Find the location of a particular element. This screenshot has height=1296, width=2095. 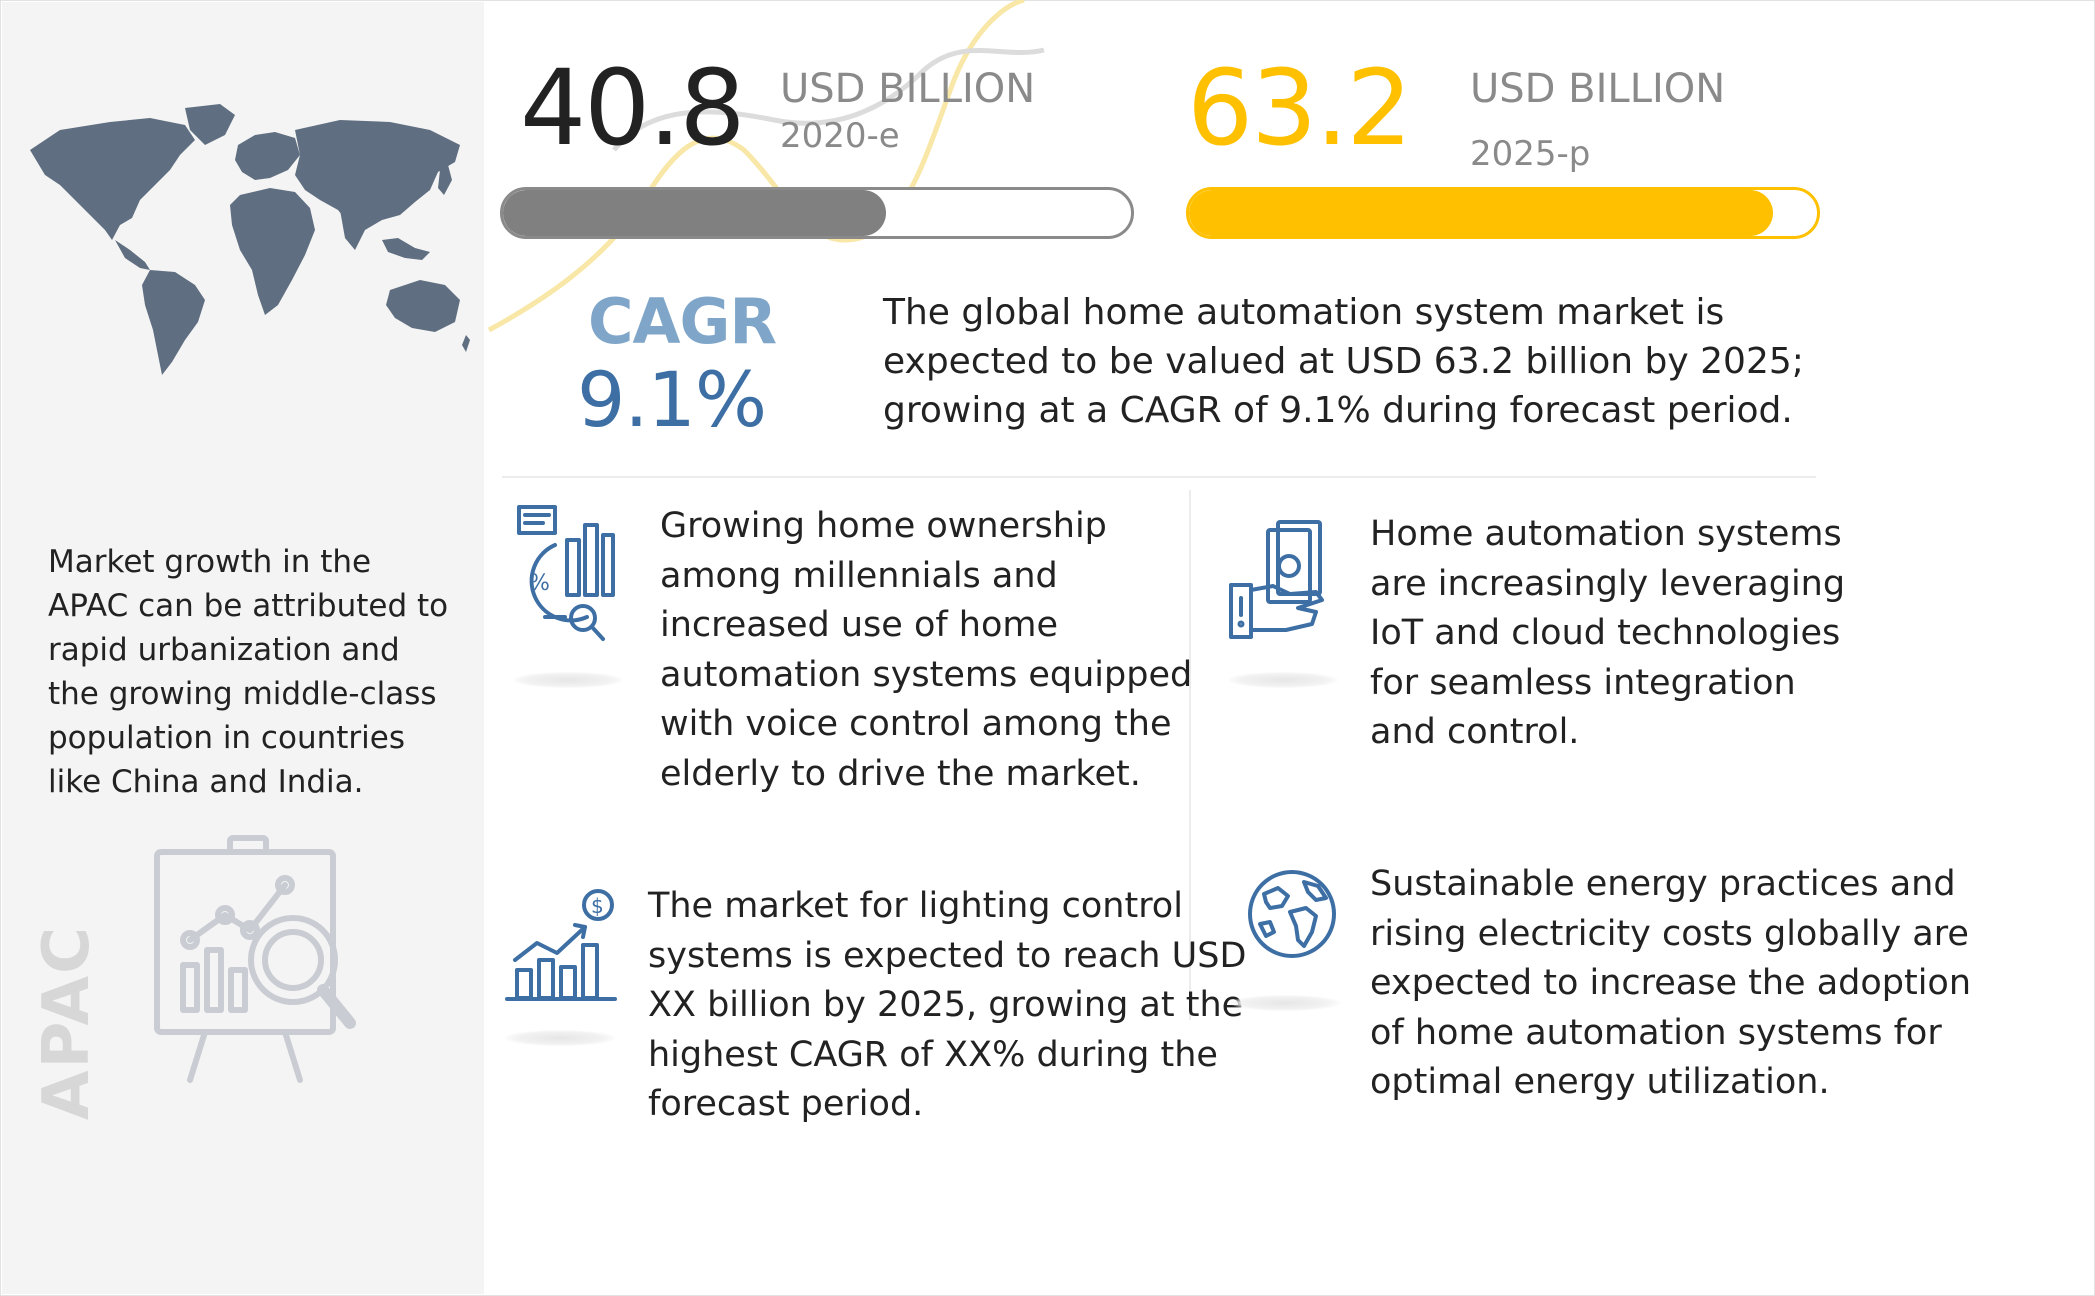

region-label: APAC is located at coordinates (67, 1022).